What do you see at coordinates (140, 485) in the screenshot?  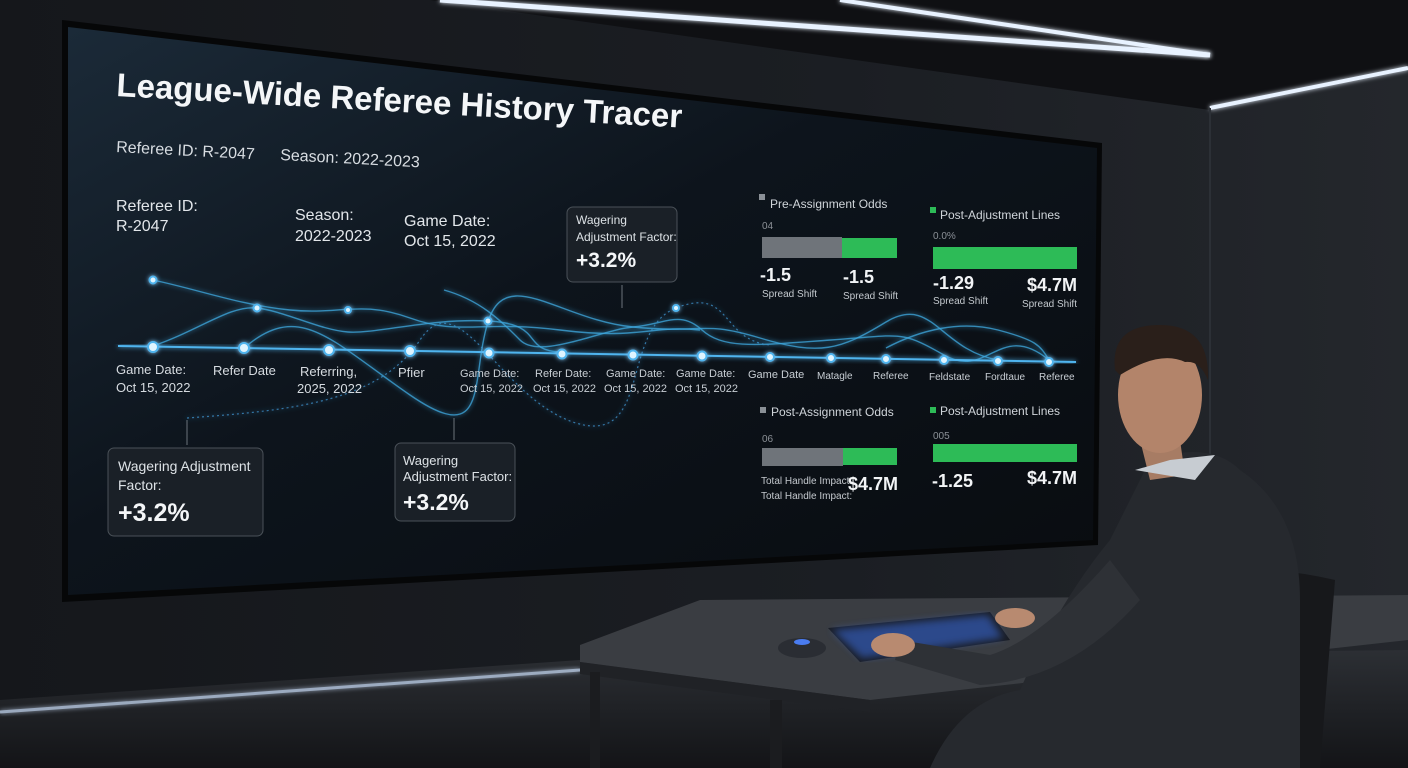 I see `callout-label: Factor:` at bounding box center [140, 485].